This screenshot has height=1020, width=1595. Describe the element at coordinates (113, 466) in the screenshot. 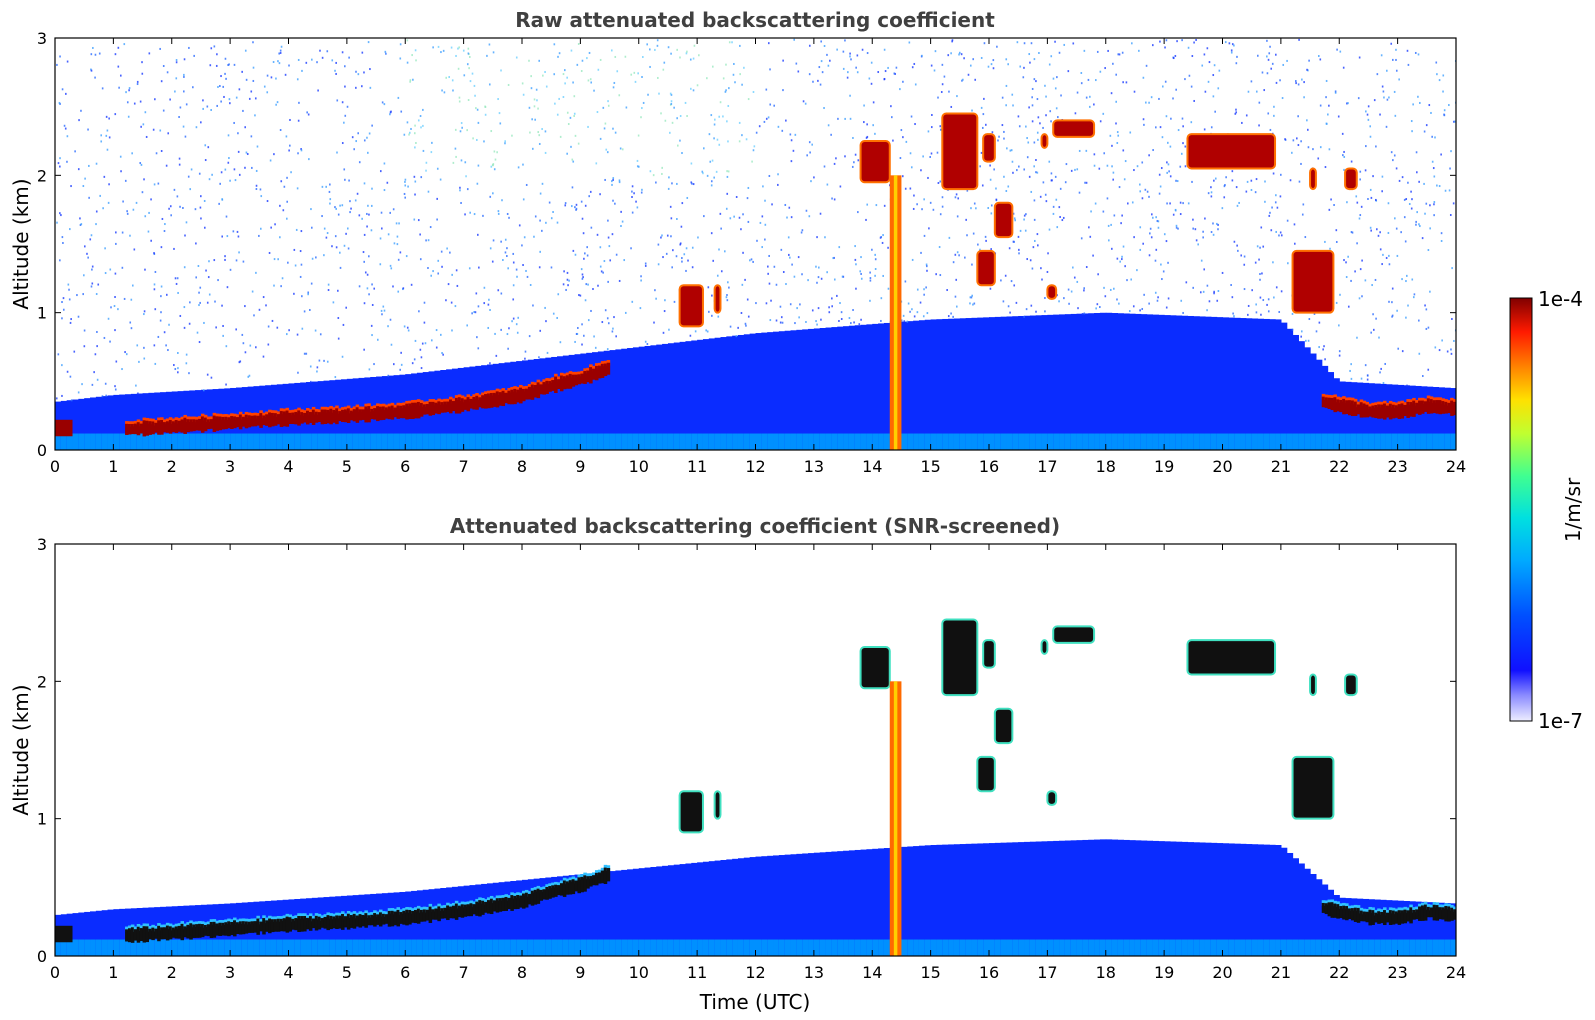

I see `x-tick-label: 1` at that location.